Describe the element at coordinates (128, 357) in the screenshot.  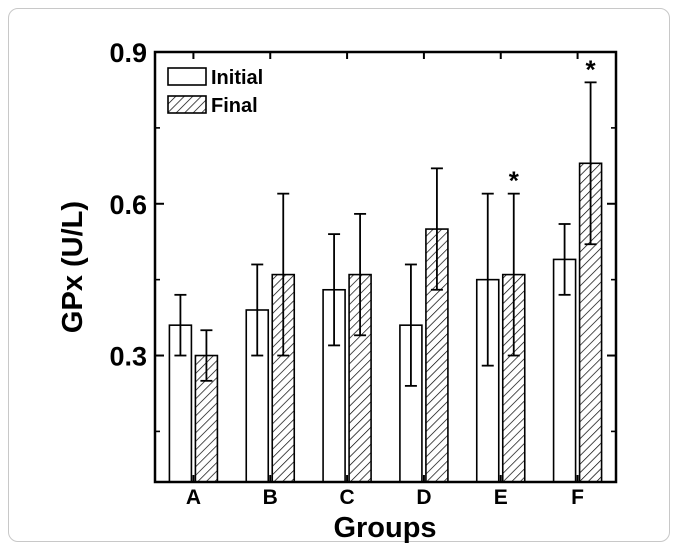
I see `y-tick-label: 0.3` at that location.